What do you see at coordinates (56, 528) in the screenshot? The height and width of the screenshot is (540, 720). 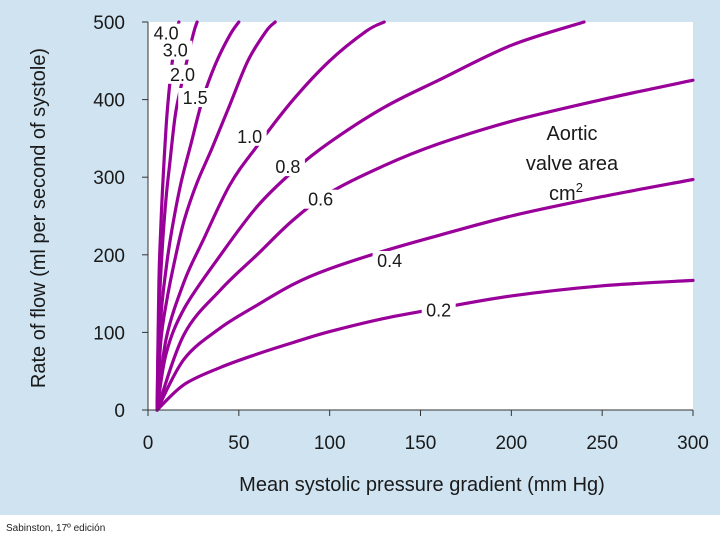 I see `source-credit: Sabinston, 17º edición` at bounding box center [56, 528].